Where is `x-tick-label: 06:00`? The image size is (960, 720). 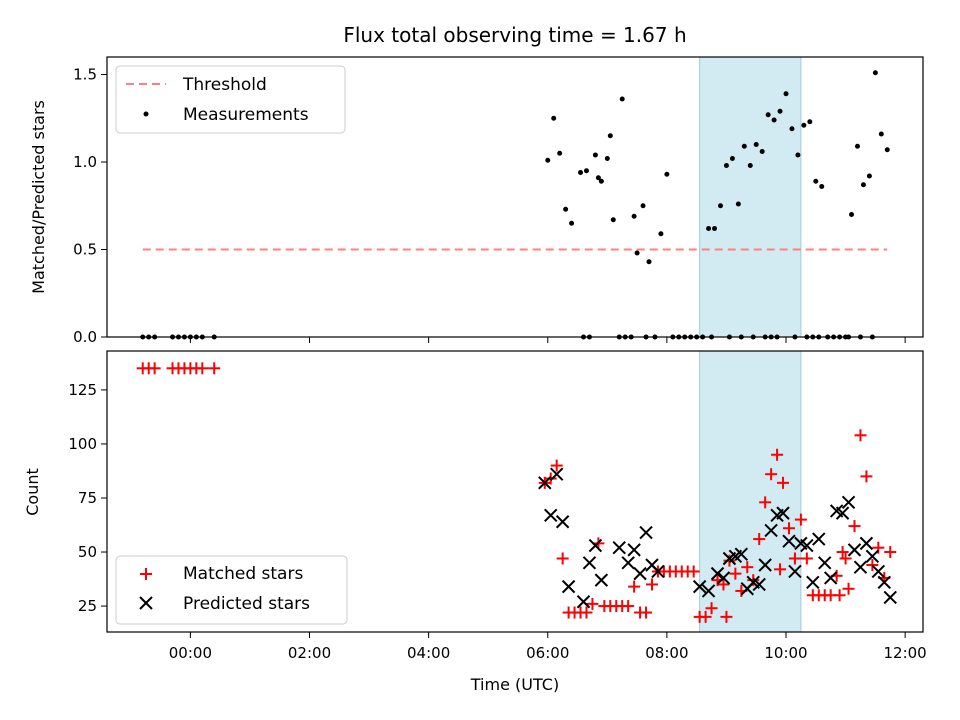 x-tick-label: 06:00 is located at coordinates (547, 653).